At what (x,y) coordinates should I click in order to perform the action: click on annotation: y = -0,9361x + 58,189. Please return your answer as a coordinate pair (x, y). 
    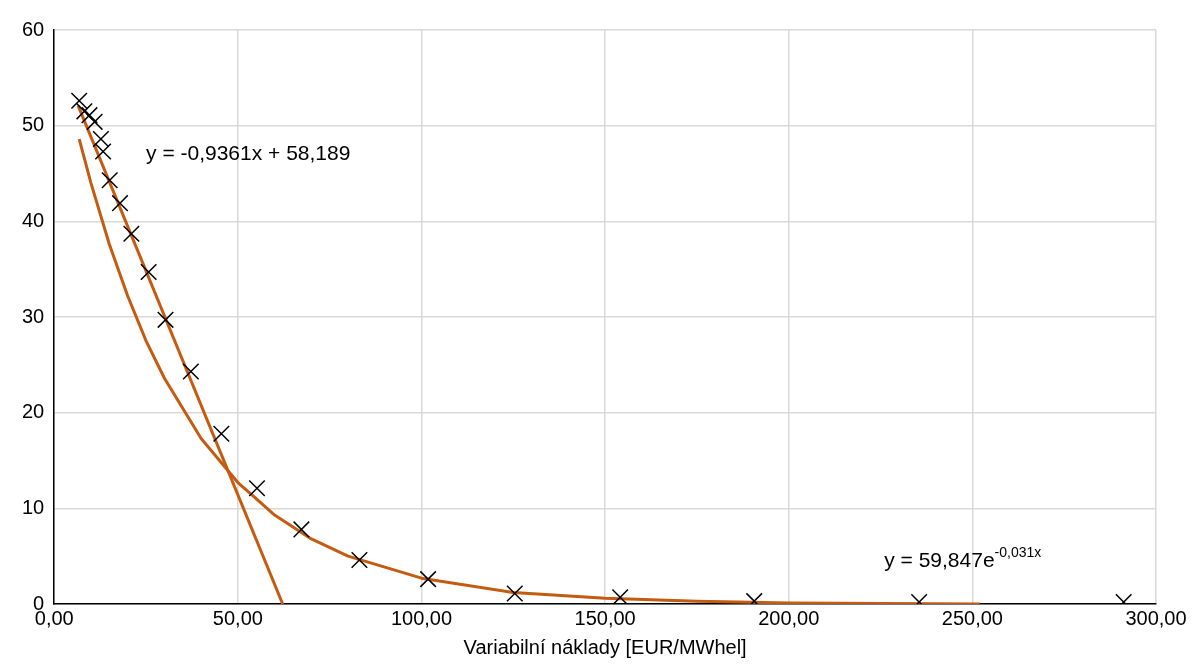
    Looking at the image, I should click on (248, 153).